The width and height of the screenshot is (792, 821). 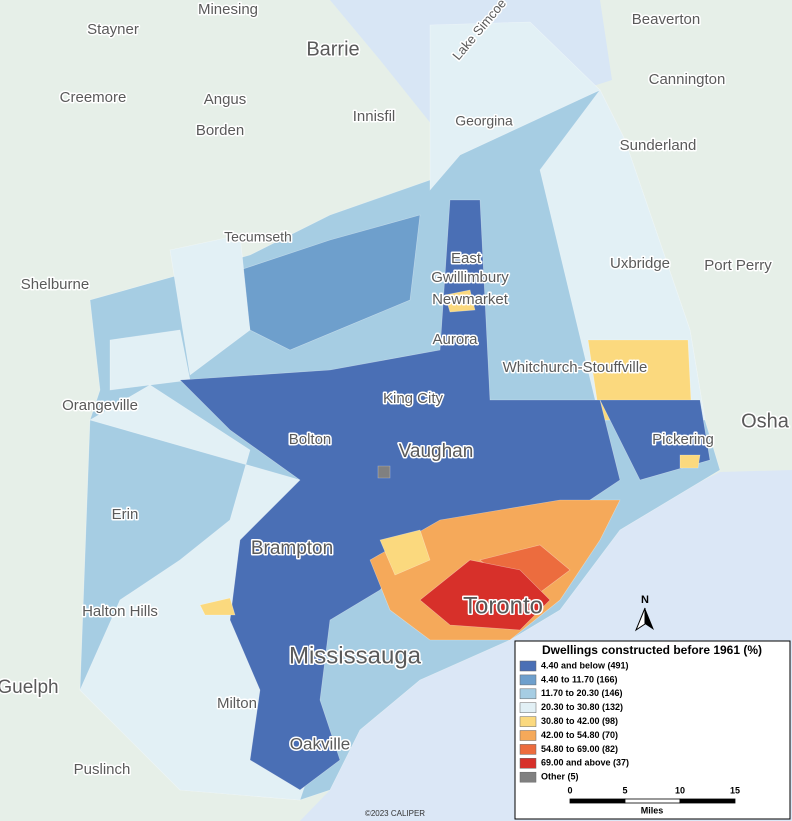 What do you see at coordinates (735, 790) in the screenshot?
I see `scale-tick-label: 15` at bounding box center [735, 790].